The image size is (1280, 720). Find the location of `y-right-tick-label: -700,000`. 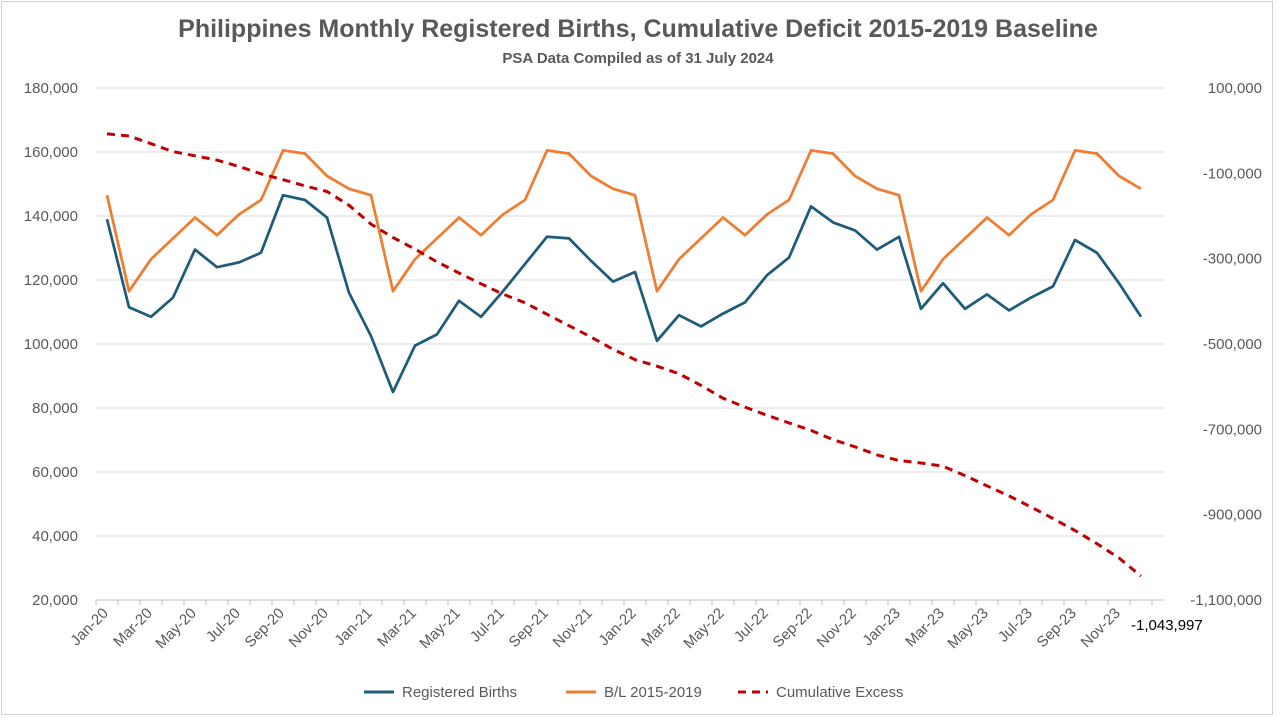

y-right-tick-label: -700,000 is located at coordinates (1232, 429).